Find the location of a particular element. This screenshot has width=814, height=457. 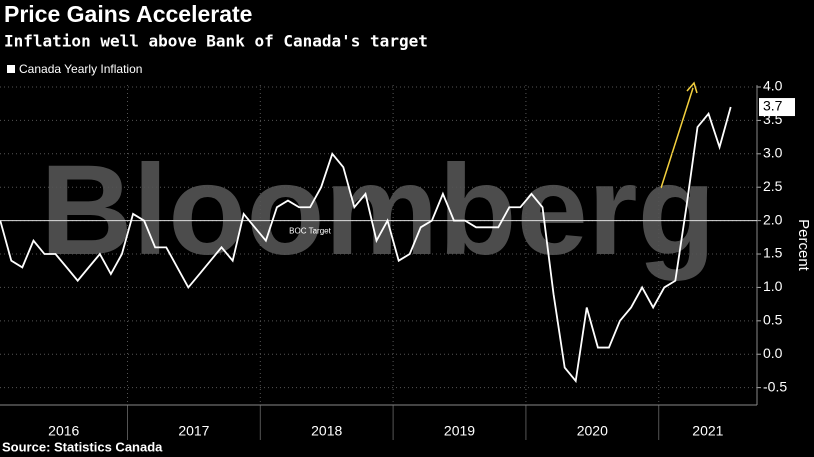

x-tick-label: 2019 is located at coordinates (459, 431).